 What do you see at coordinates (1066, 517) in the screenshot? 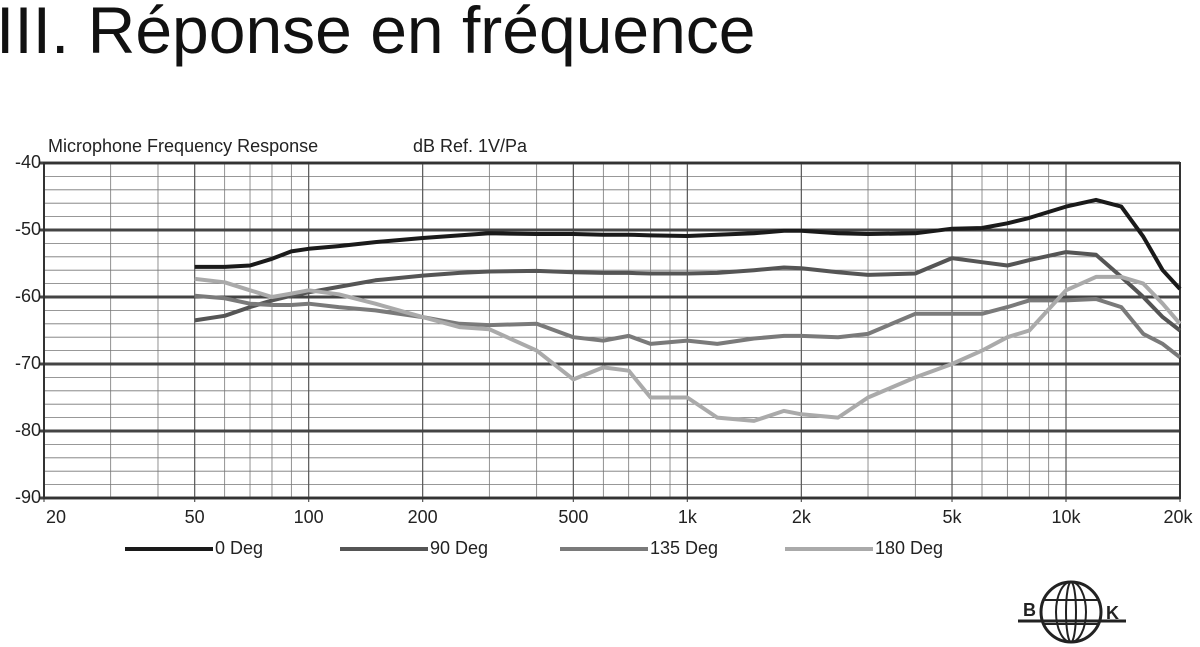
I see `x-tick-label: 10k` at bounding box center [1066, 517].